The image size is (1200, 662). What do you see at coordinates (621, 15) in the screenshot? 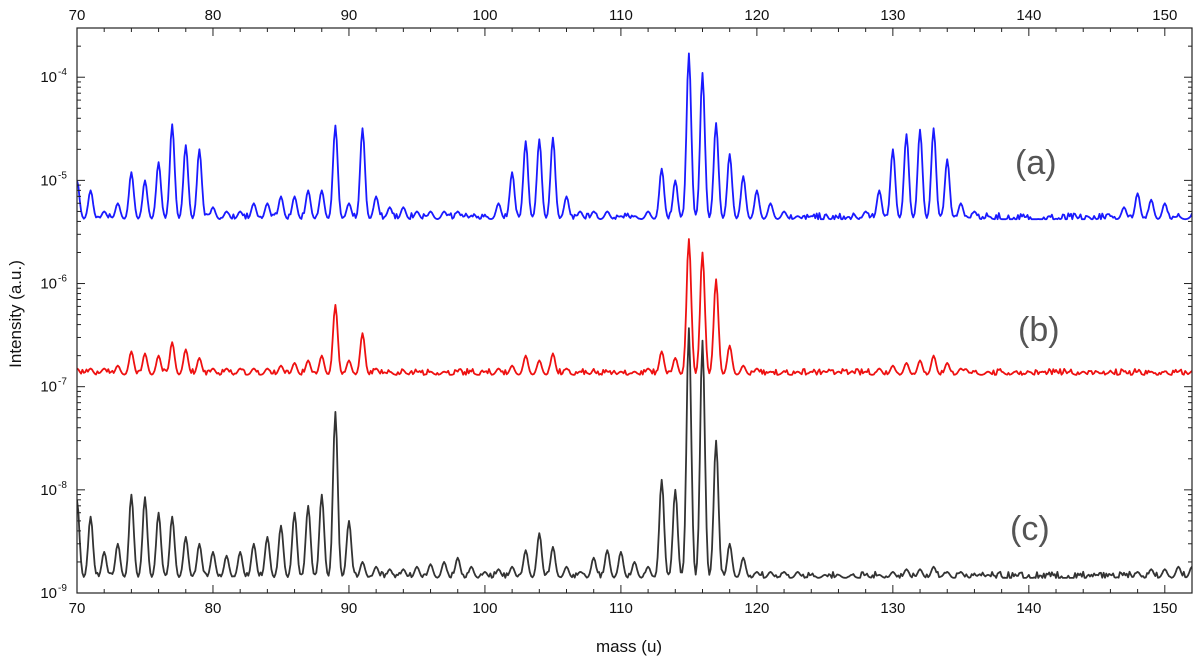
I see `x-tick-label-top: 110` at bounding box center [621, 15].